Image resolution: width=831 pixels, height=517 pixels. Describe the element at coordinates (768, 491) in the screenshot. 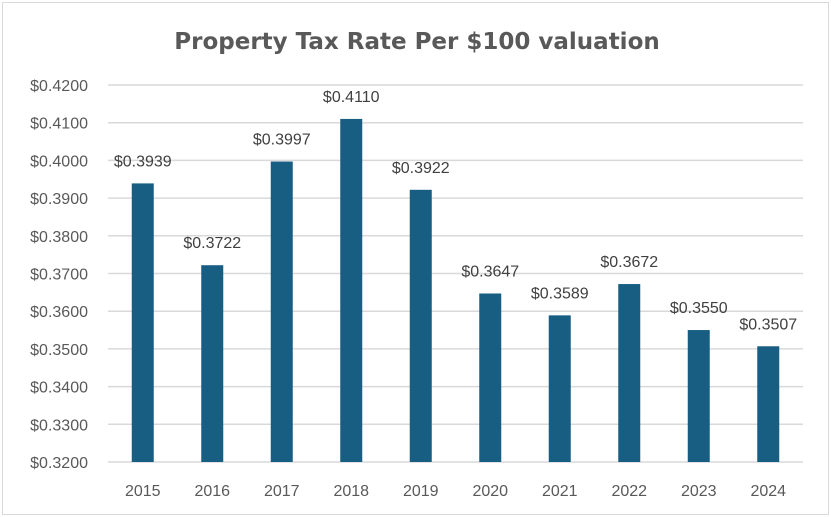

I see `x-tick-label: 2024` at that location.